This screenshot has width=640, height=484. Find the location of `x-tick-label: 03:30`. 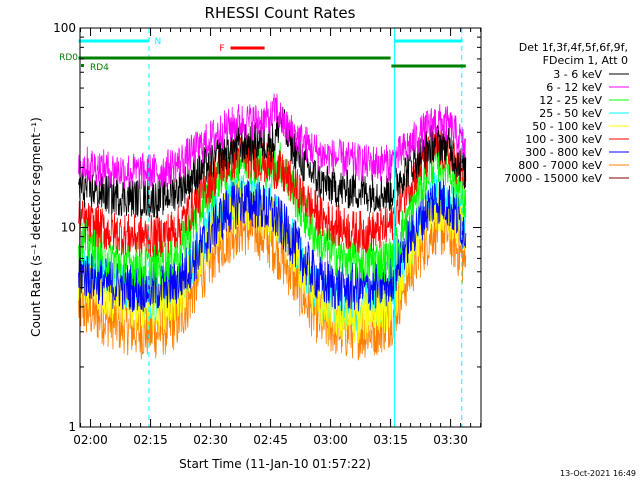

x-tick-label: 03:30 is located at coordinates (450, 440).